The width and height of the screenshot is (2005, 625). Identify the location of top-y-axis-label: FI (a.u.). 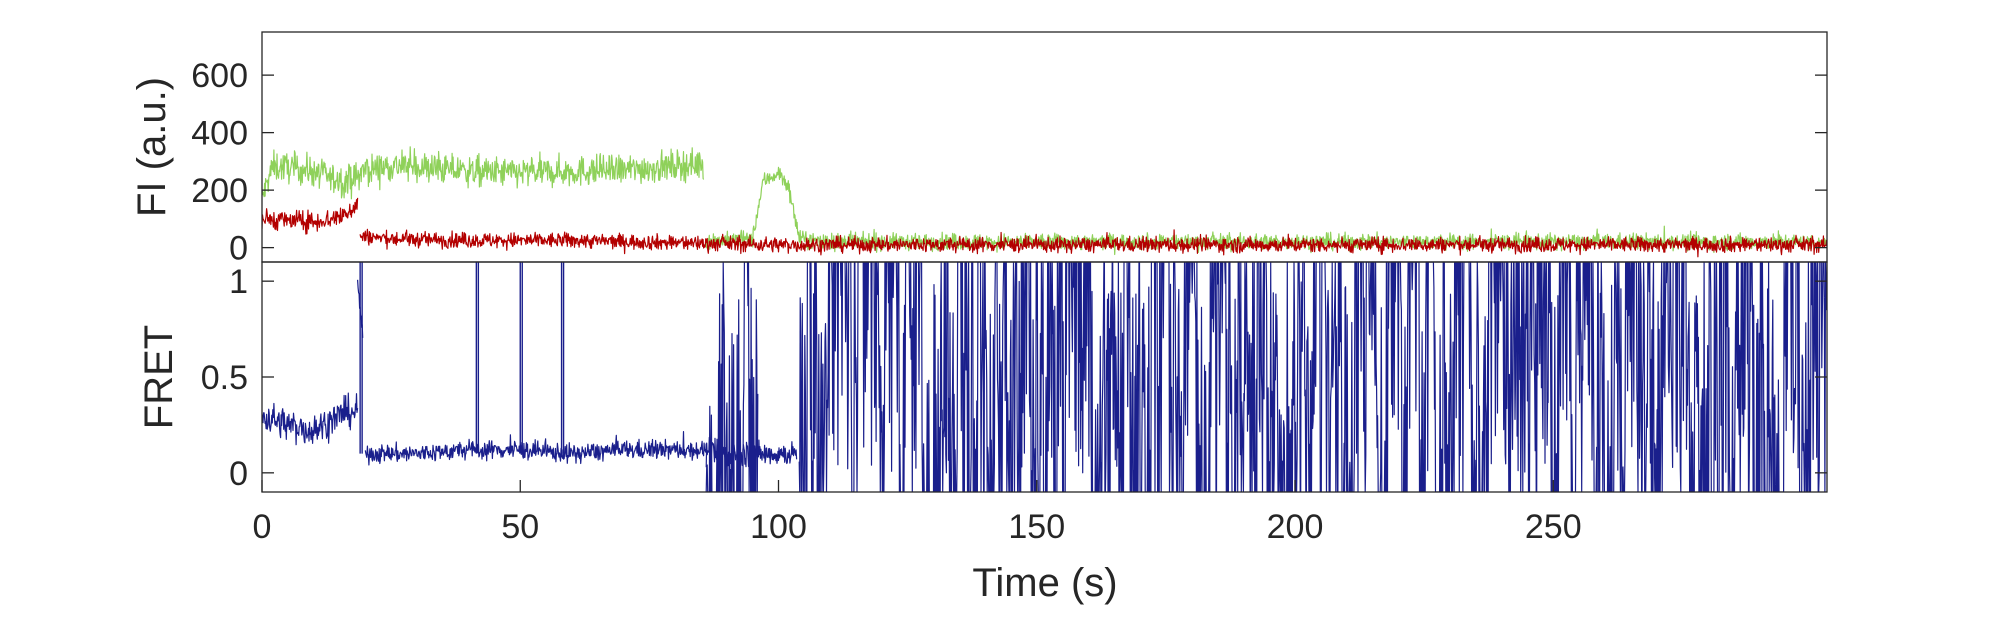
(152, 147).